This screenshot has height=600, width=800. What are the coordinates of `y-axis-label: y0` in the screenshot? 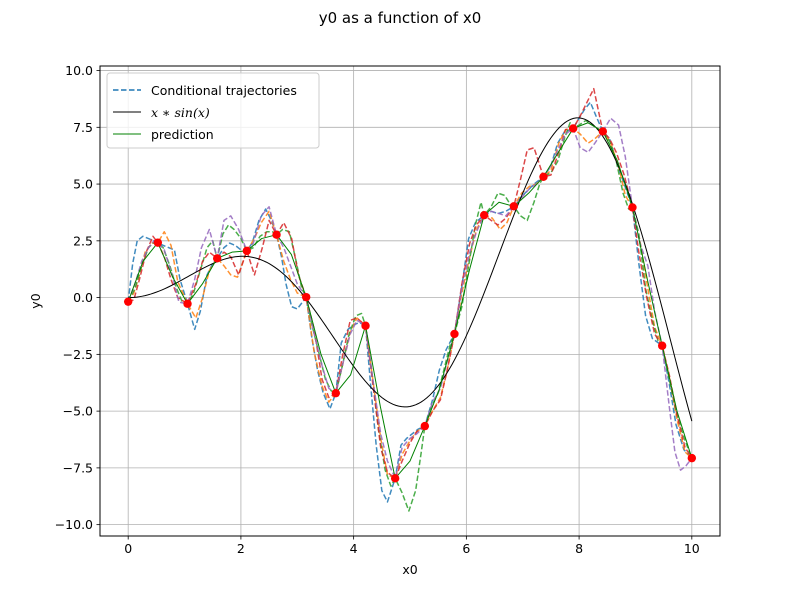 It's located at (35, 300).